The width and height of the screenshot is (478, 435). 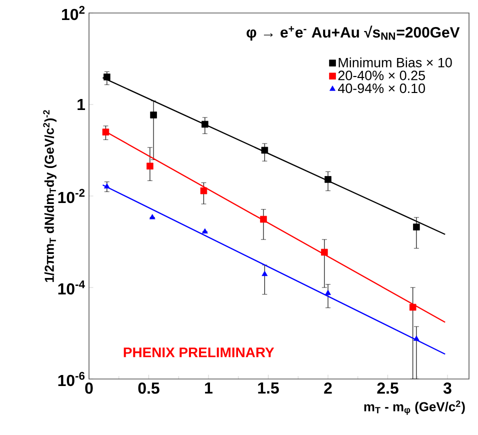 I want to click on y-tick-label: 10$^{-4}$, so click(x=71, y=287).